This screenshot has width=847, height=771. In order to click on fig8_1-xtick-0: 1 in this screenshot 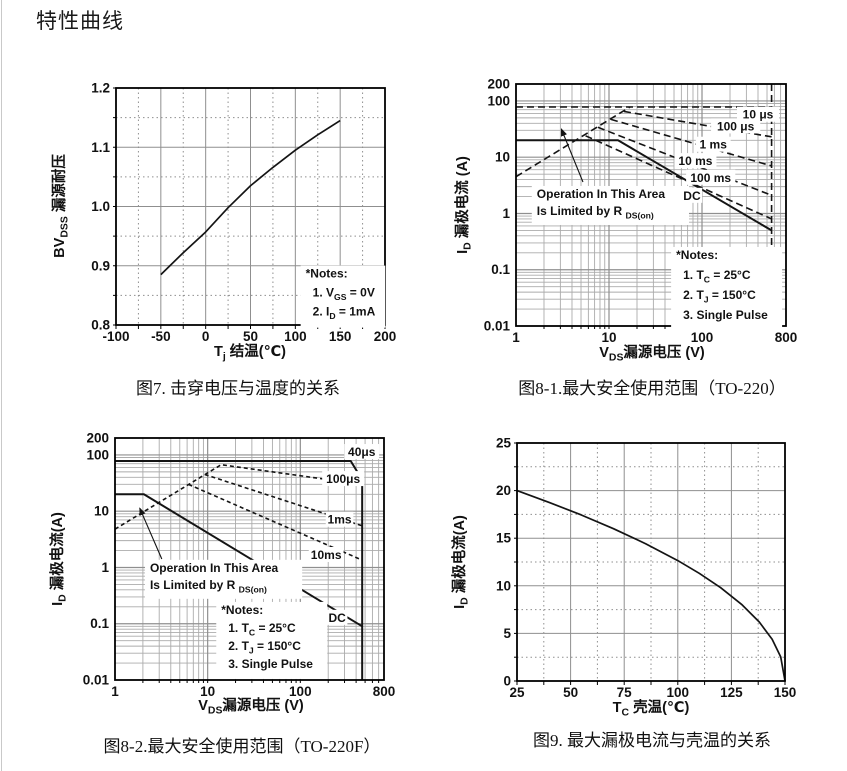, I will do `click(516, 337)`.